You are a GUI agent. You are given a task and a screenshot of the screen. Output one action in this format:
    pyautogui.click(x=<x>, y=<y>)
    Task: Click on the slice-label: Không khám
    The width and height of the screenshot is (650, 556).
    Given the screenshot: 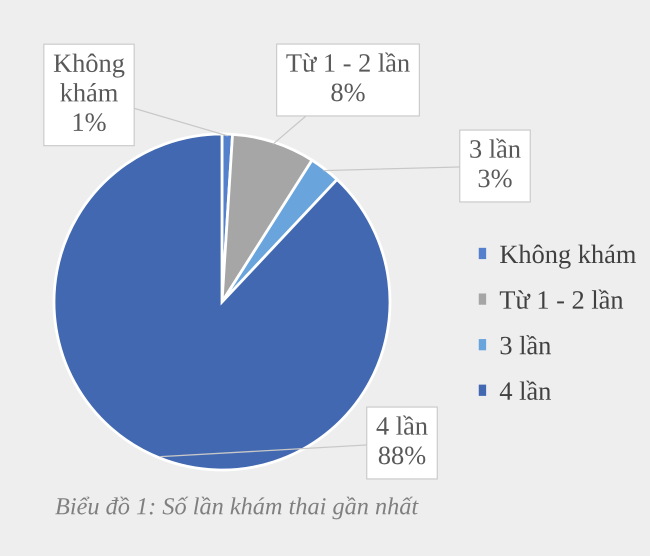 What is the action you would take?
    pyautogui.click(x=89, y=78)
    